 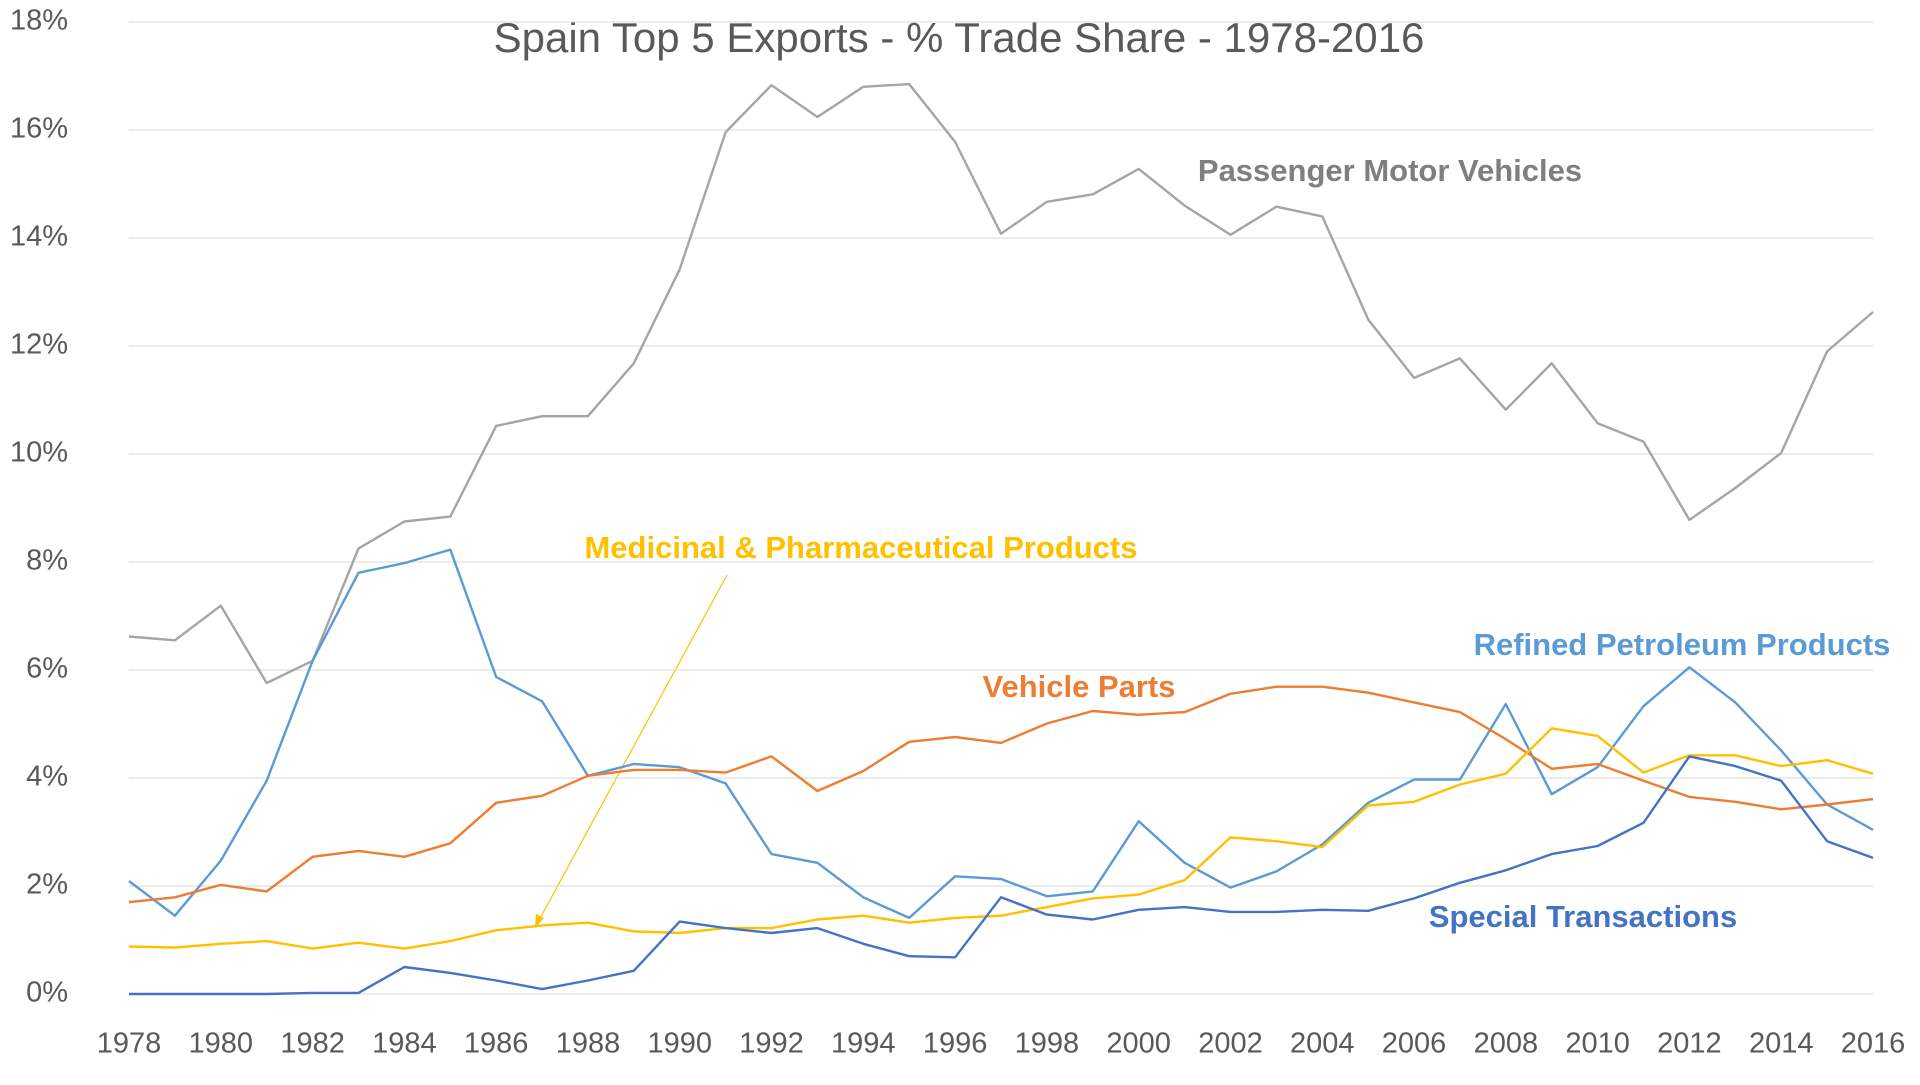 I want to click on y-tick-label: 6%, so click(x=47, y=669).